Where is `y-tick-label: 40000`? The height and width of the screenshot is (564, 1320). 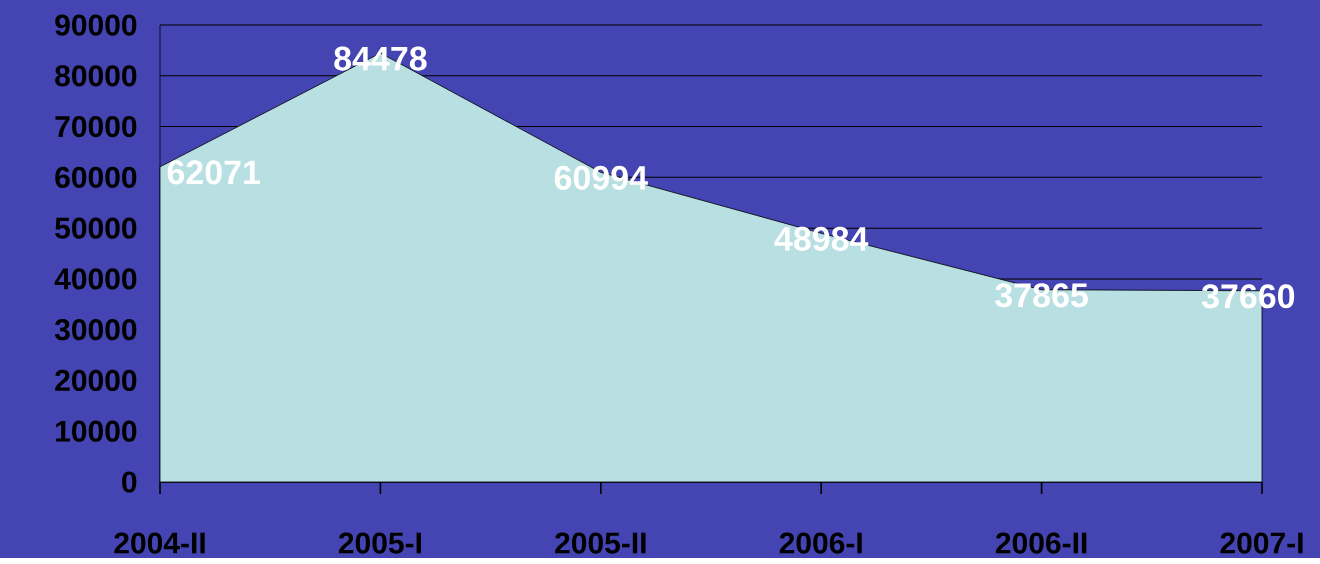 y-tick-label: 40000 is located at coordinates (95, 279).